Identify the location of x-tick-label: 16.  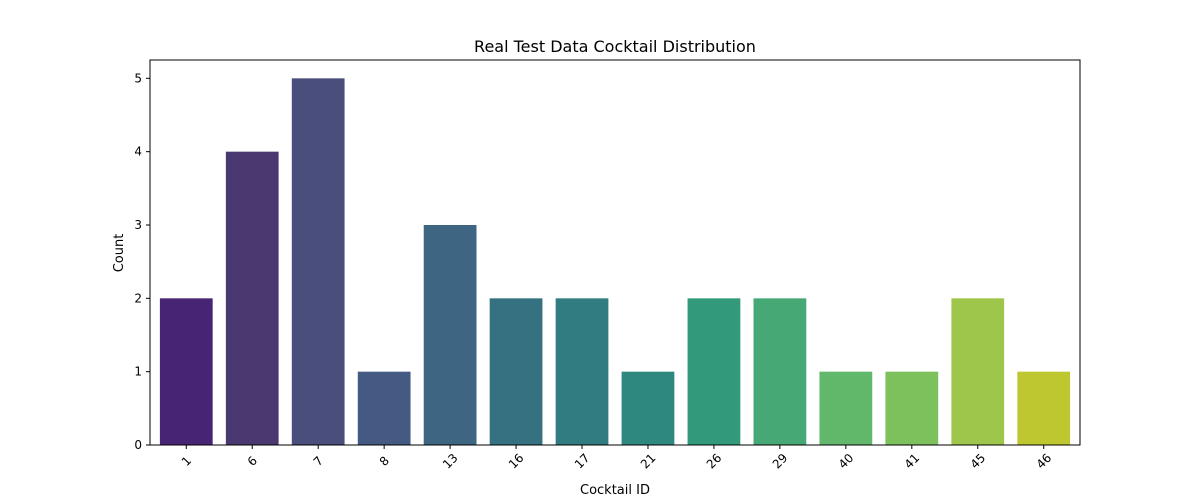
(516, 461).